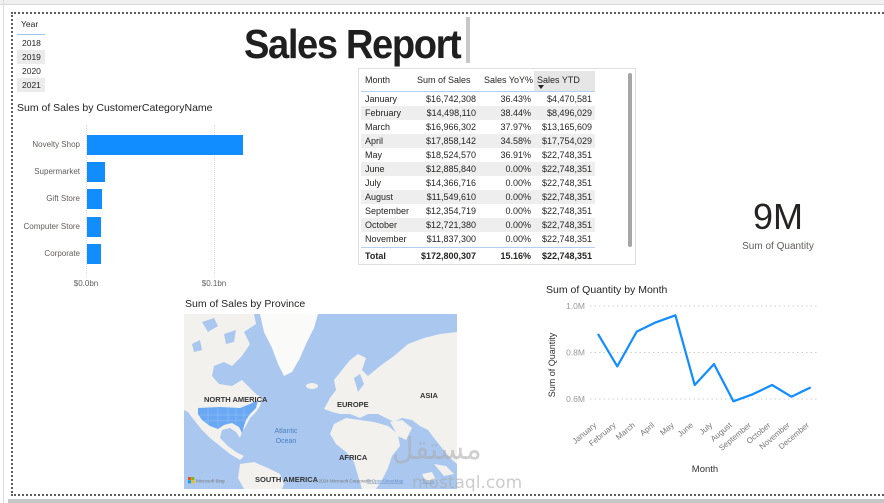 The width and height of the screenshot is (884, 503). What do you see at coordinates (666, 429) in the screenshot?
I see `x-label-may: May` at bounding box center [666, 429].